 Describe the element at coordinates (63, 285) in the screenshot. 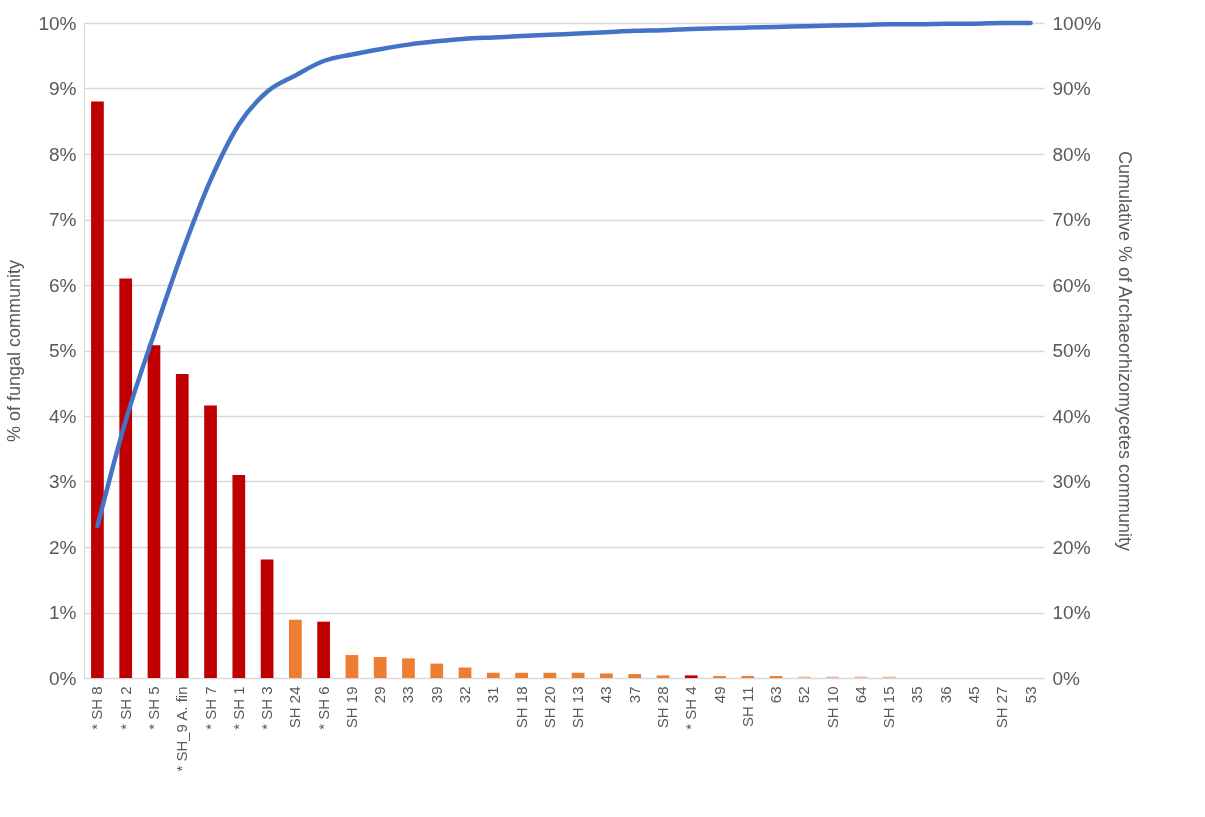

I see `y-tick-label: 6%` at that location.